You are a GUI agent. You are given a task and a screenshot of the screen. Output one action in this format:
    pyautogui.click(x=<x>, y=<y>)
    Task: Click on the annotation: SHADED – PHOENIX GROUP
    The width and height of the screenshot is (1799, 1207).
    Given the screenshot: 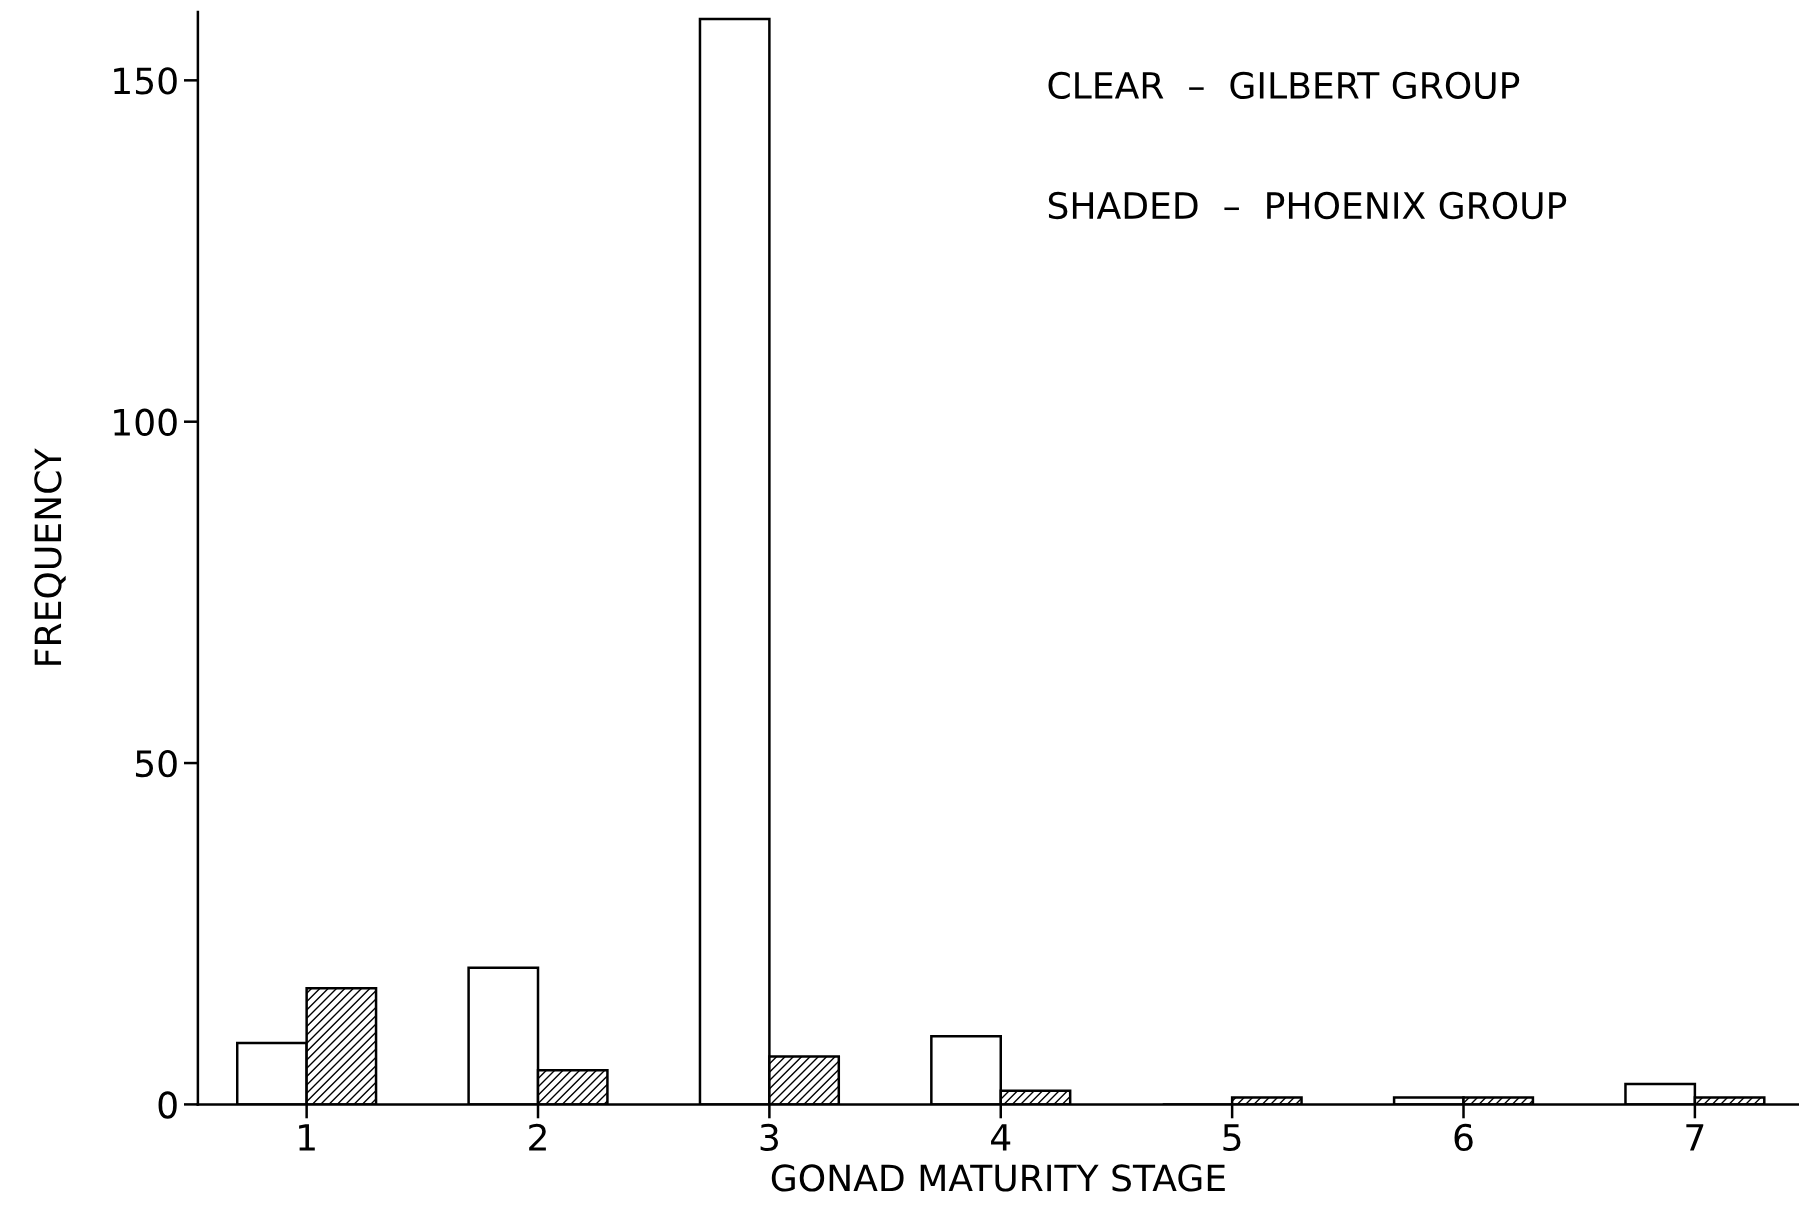 What is the action you would take?
    pyautogui.click(x=1307, y=205)
    